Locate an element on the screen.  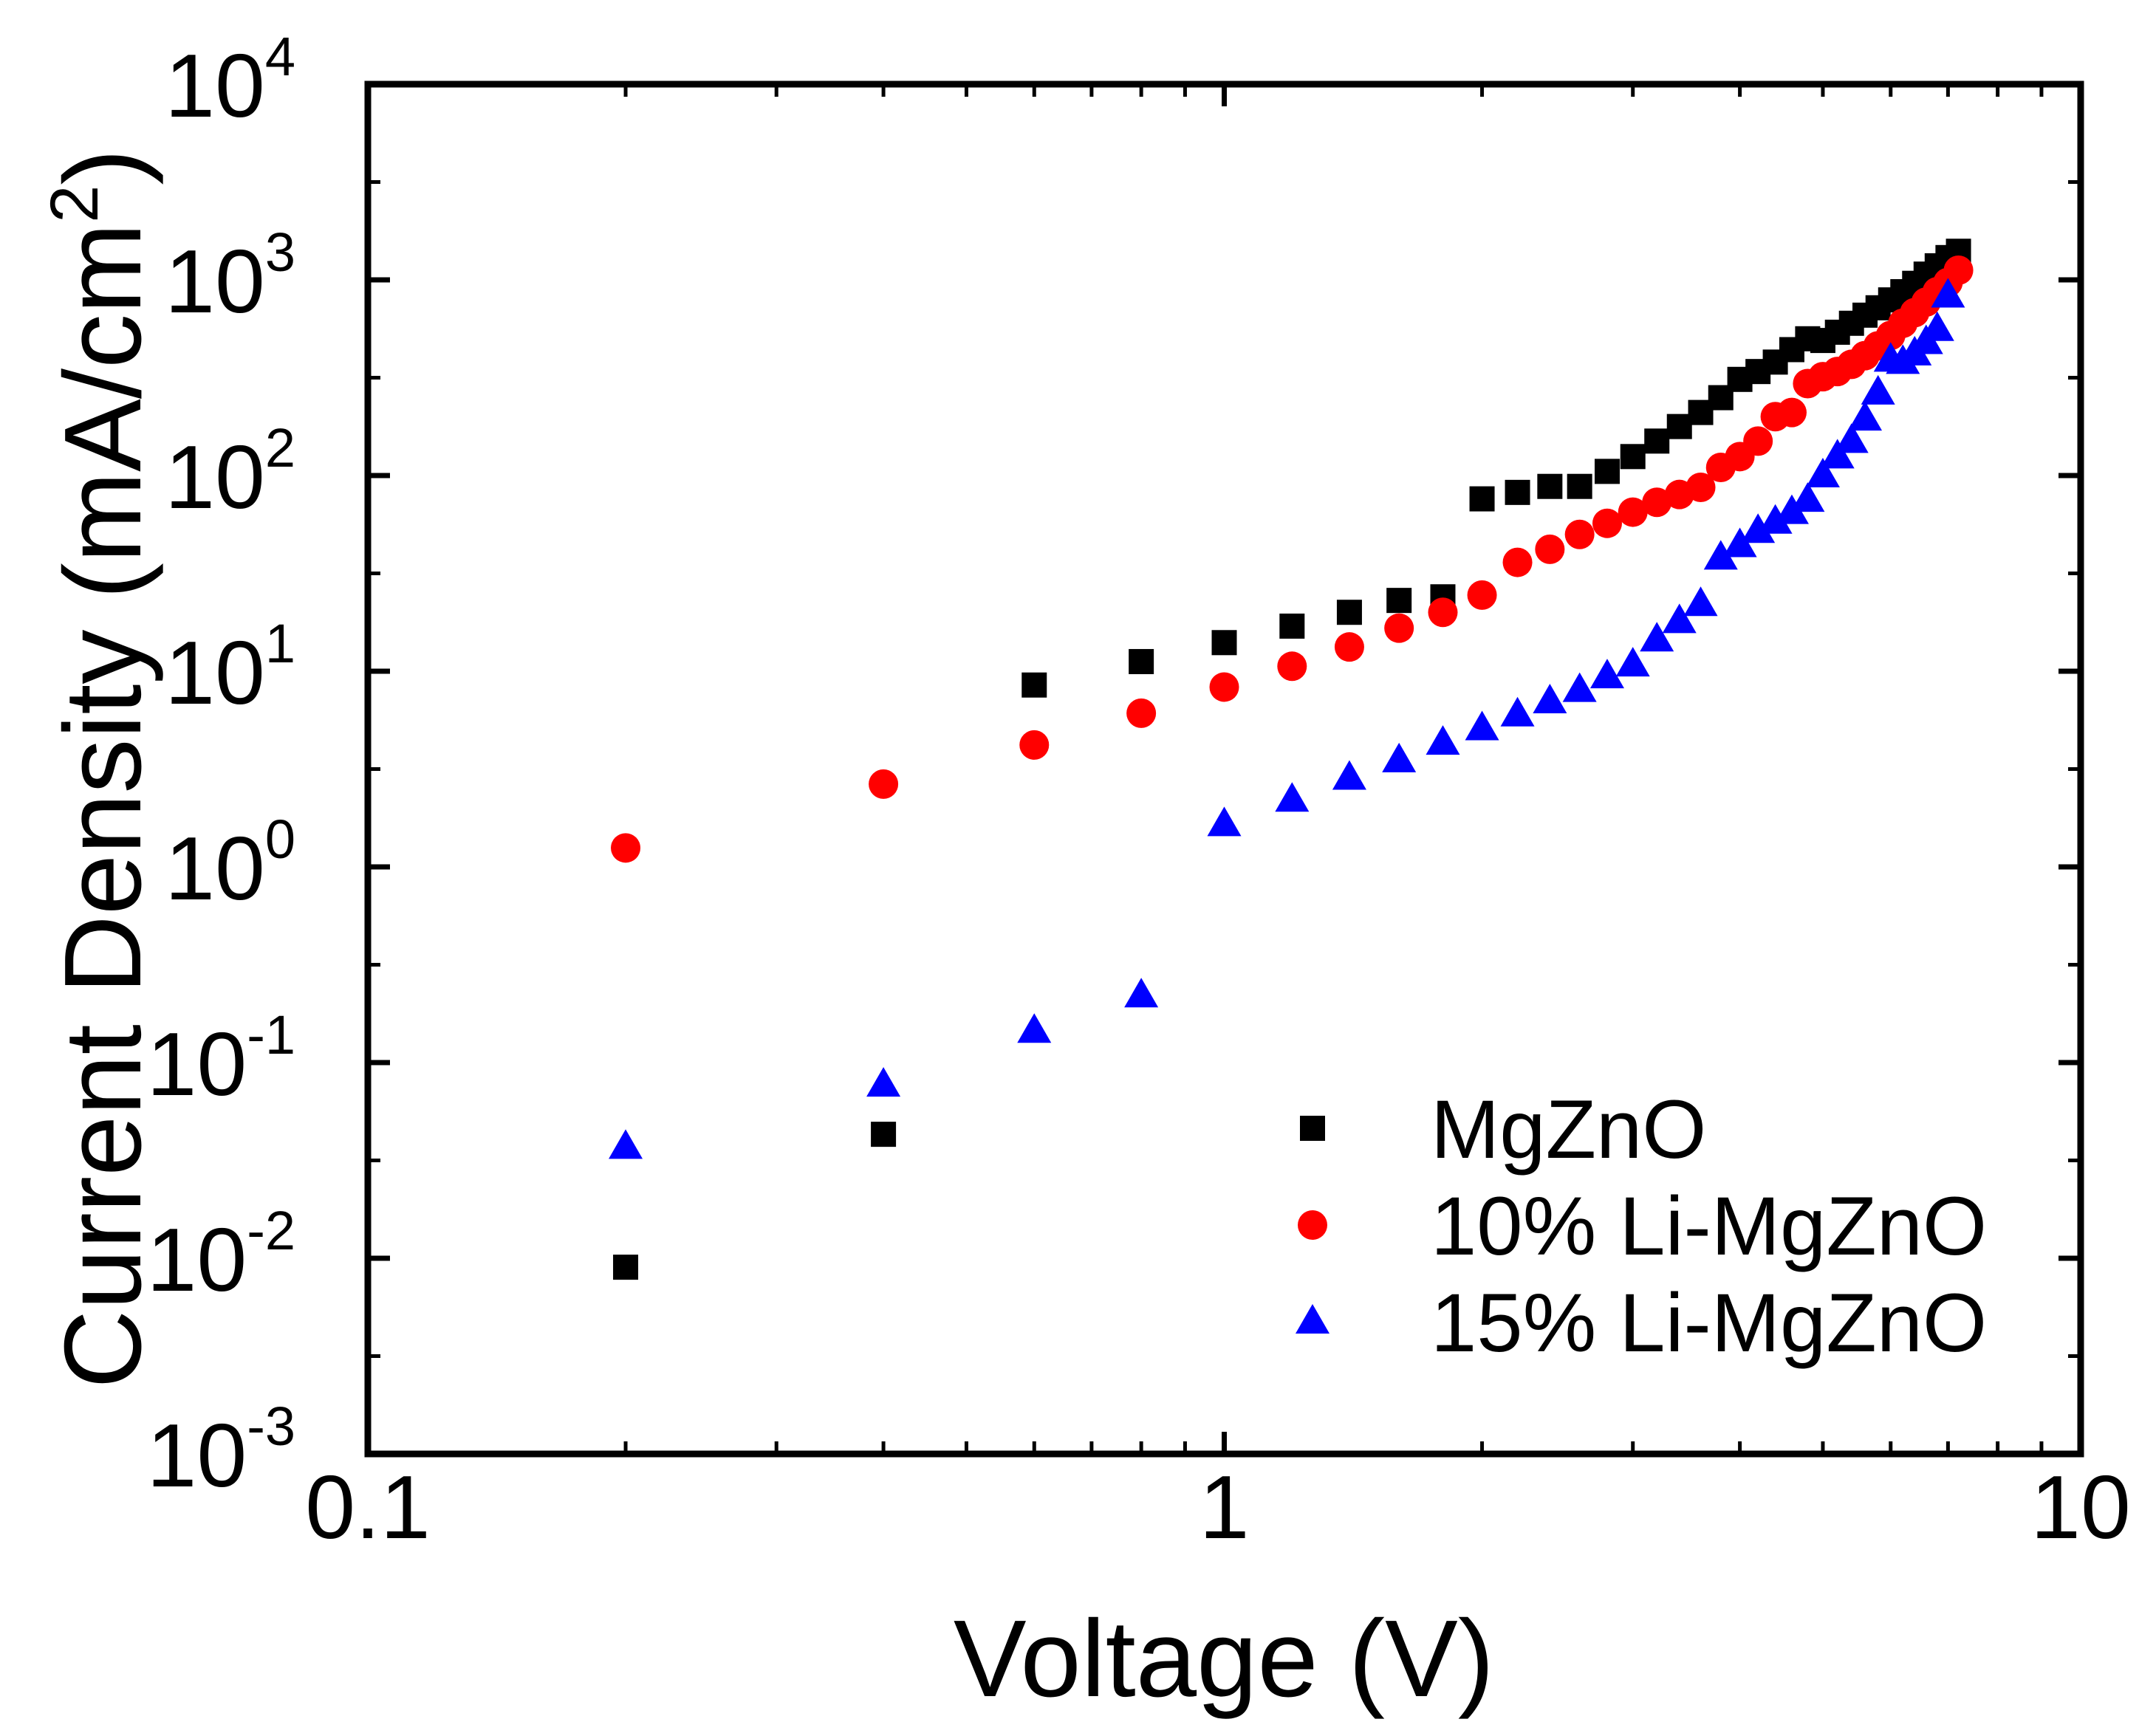
y-tick-label: 10⁴ is located at coordinates (230, 81).